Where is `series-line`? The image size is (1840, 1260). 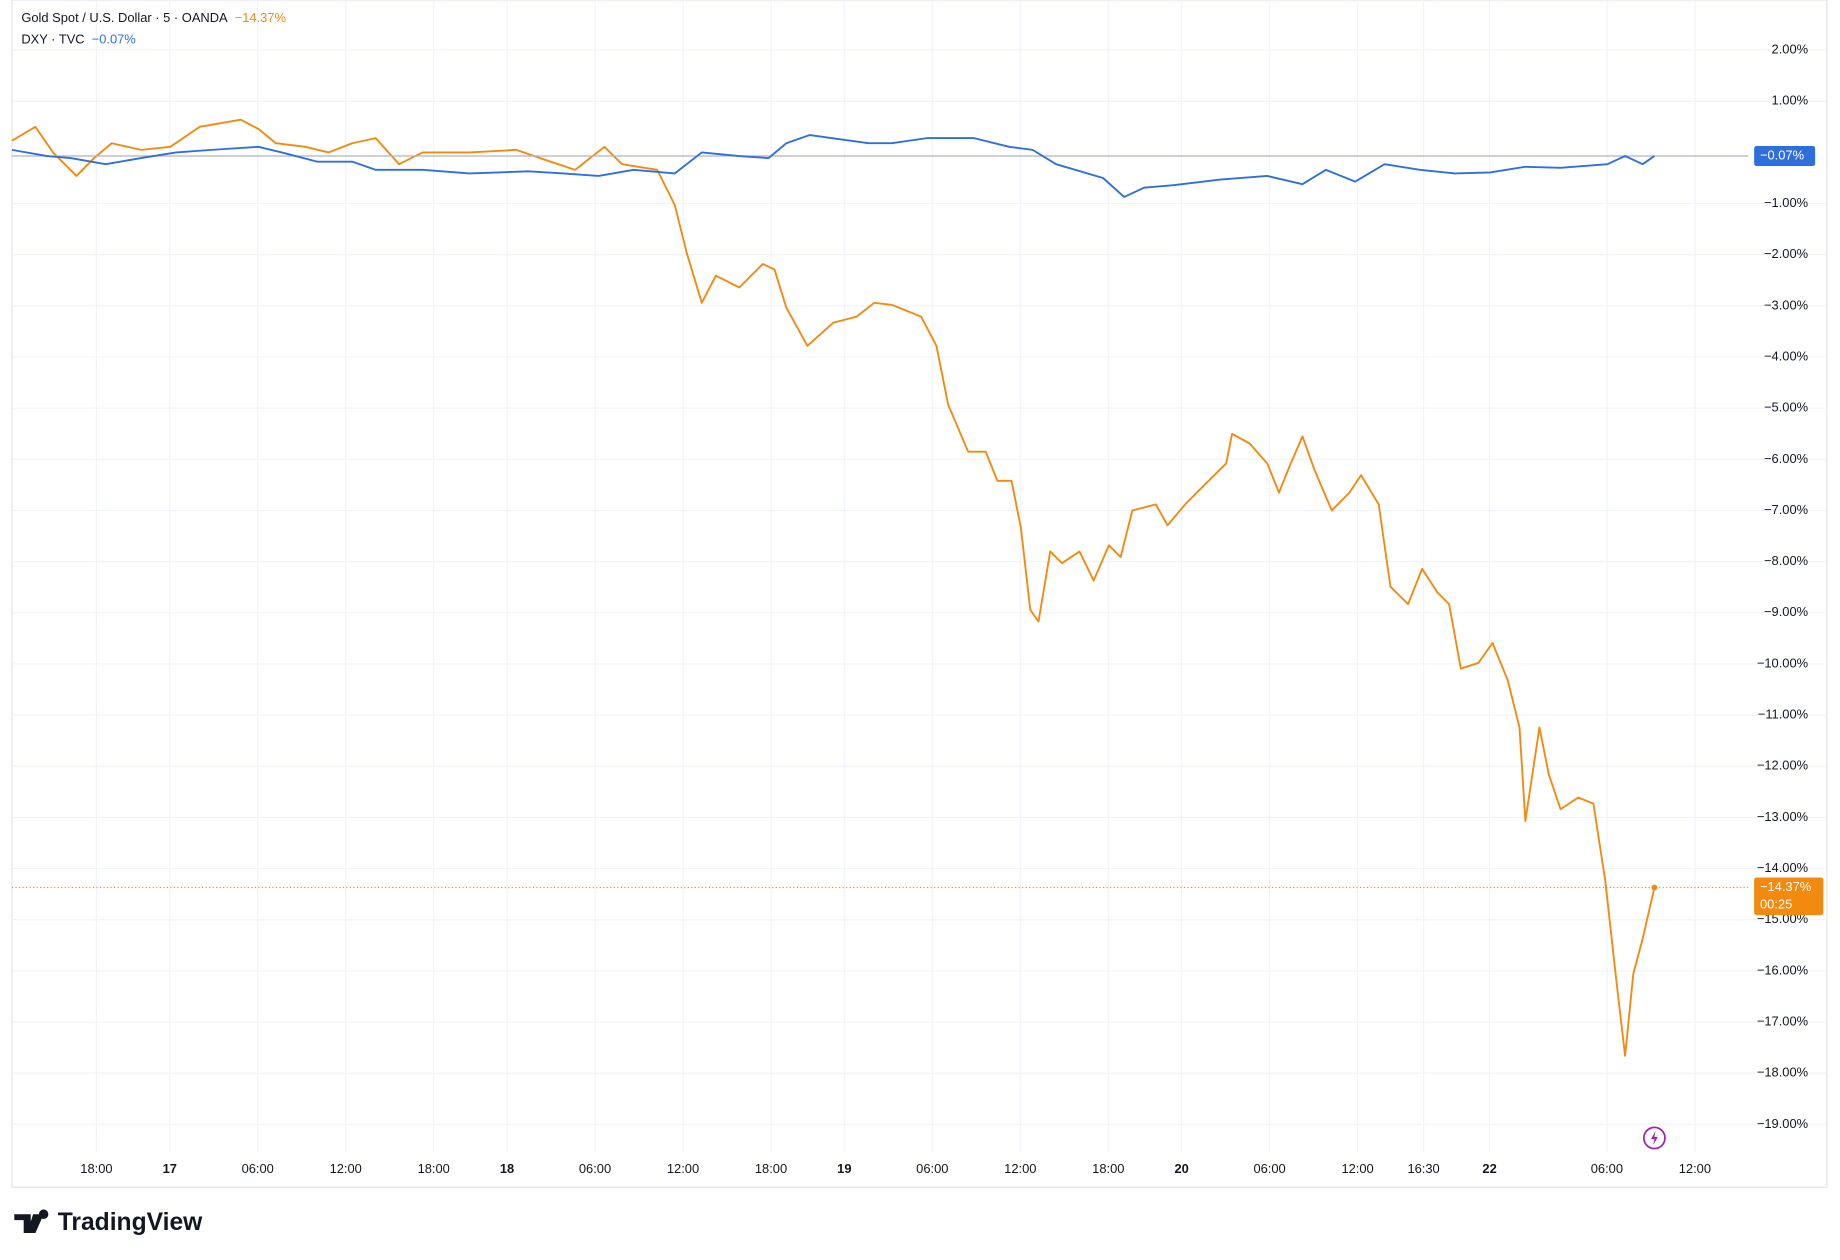
series-line is located at coordinates (833, 166).